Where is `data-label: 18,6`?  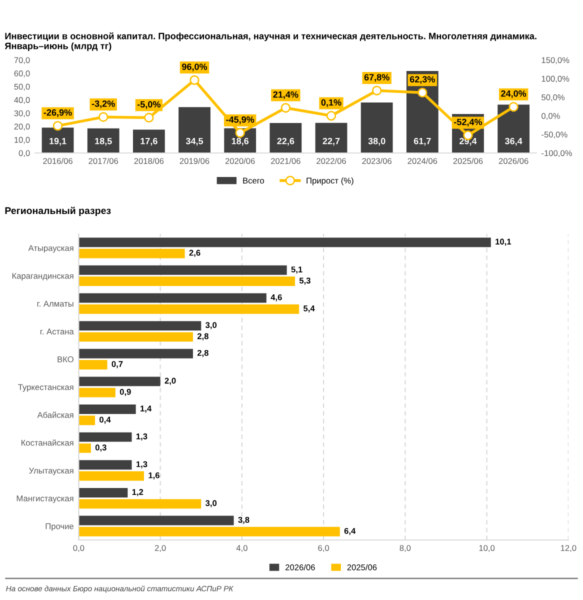
data-label: 18,6 is located at coordinates (240, 142).